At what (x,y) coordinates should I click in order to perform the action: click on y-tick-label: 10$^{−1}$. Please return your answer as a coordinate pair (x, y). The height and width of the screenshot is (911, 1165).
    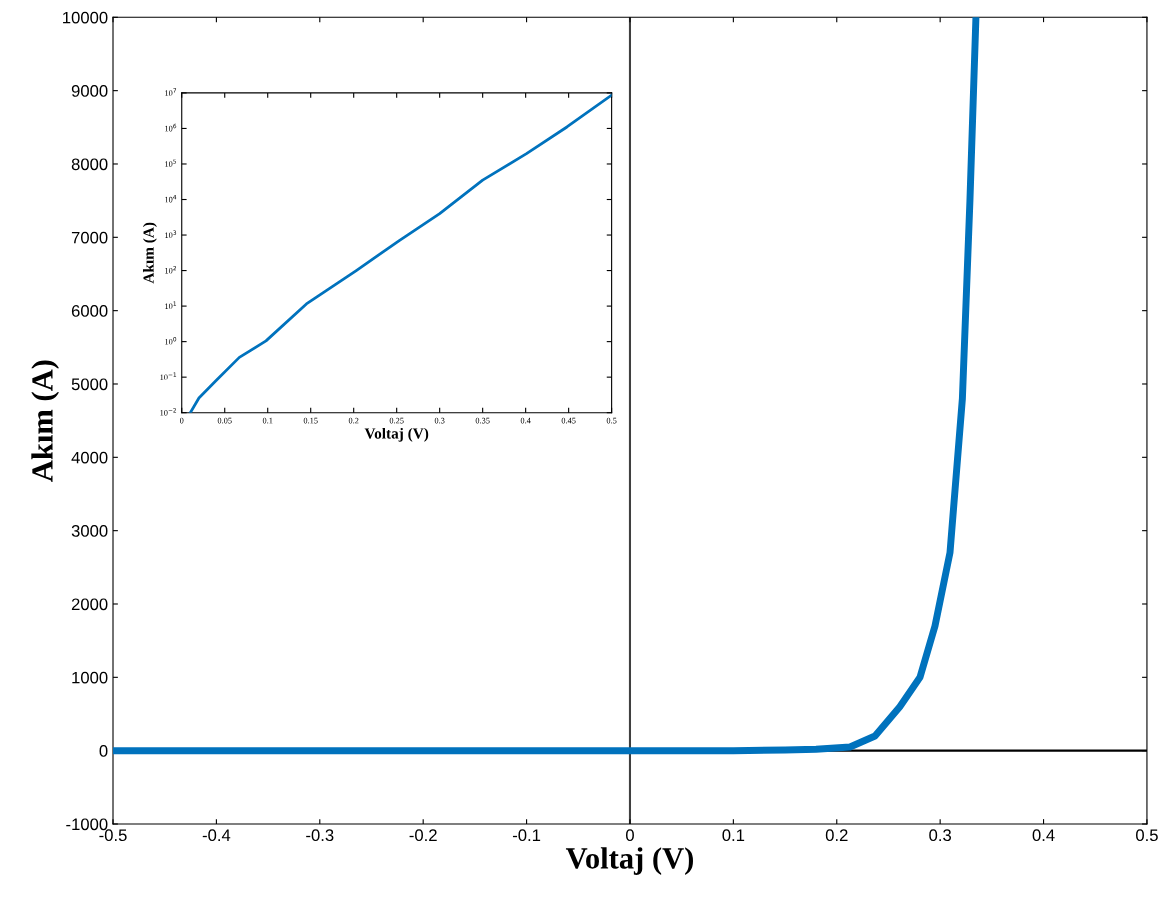
    Looking at the image, I should click on (168, 376).